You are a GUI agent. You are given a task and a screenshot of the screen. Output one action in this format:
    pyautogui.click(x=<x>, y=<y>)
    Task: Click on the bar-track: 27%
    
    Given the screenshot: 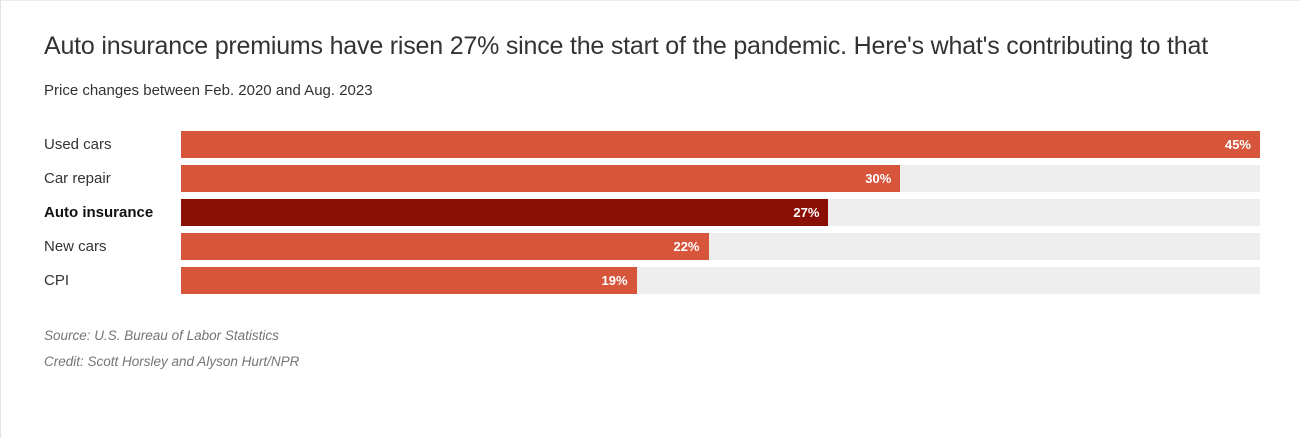 What is the action you would take?
    pyautogui.click(x=720, y=212)
    